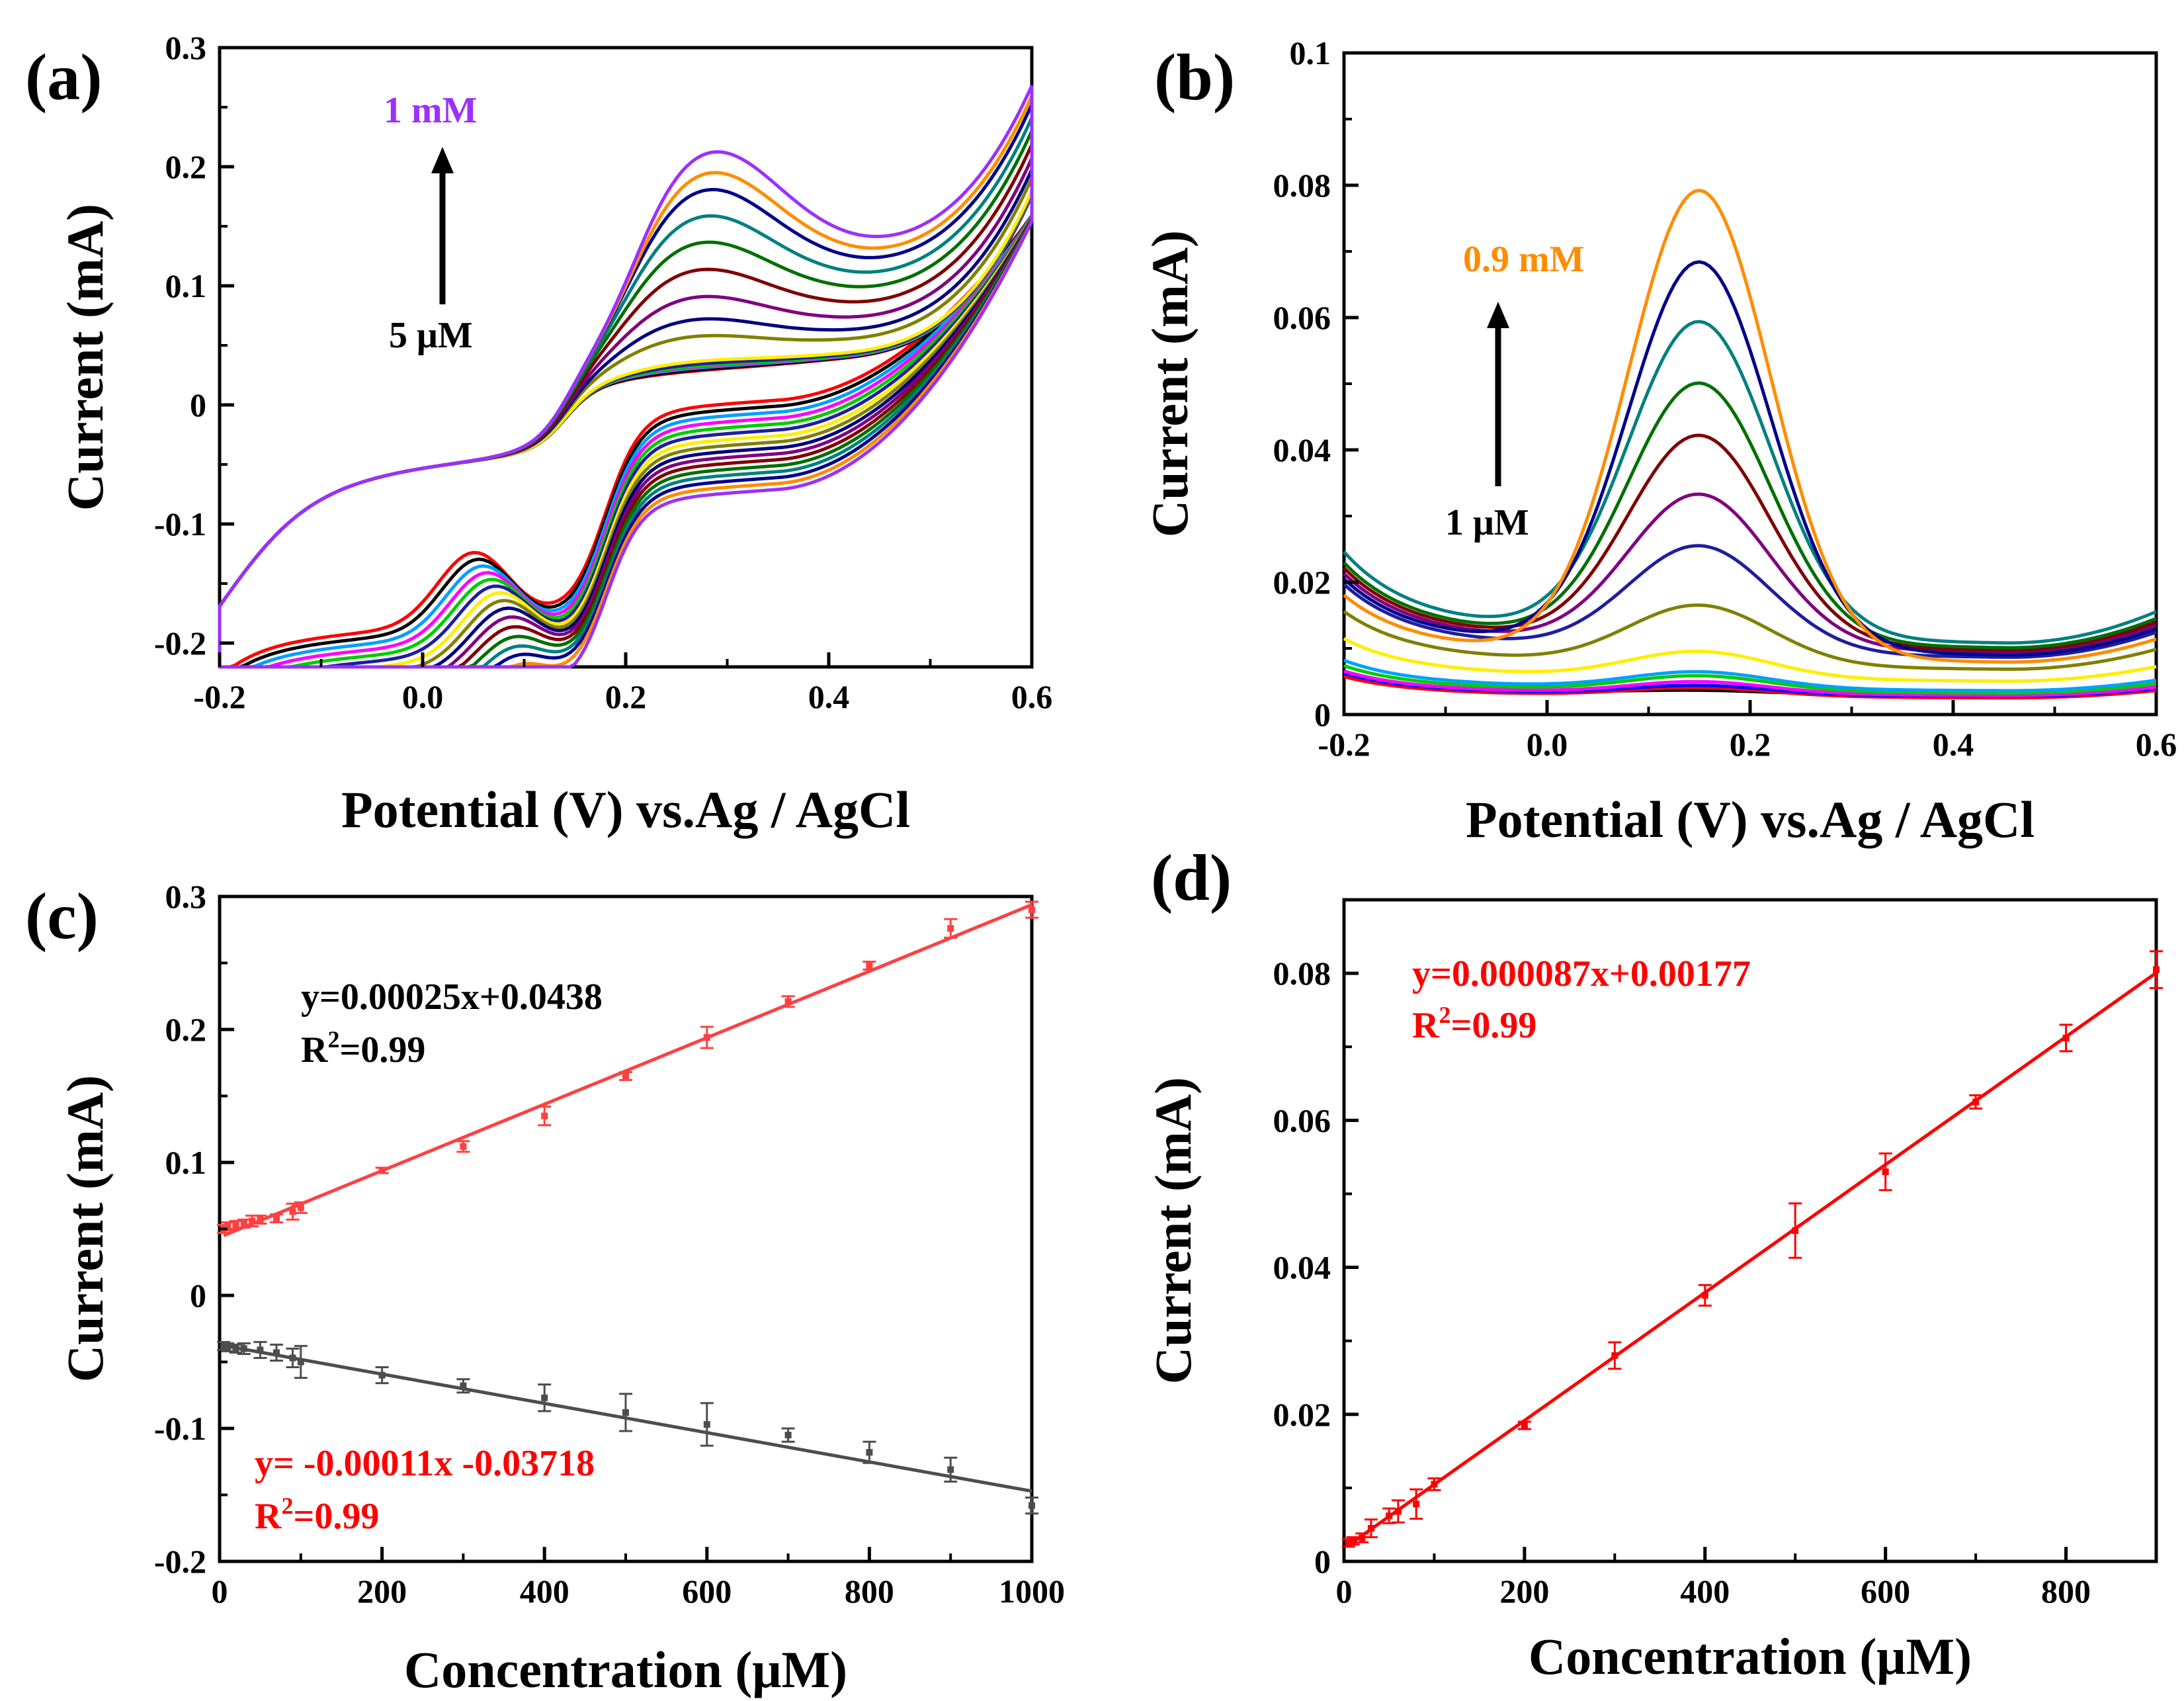 The height and width of the screenshot is (1701, 2184). Describe the element at coordinates (1191, 877) in the screenshot. I see `panel-d-label: (d)` at that location.